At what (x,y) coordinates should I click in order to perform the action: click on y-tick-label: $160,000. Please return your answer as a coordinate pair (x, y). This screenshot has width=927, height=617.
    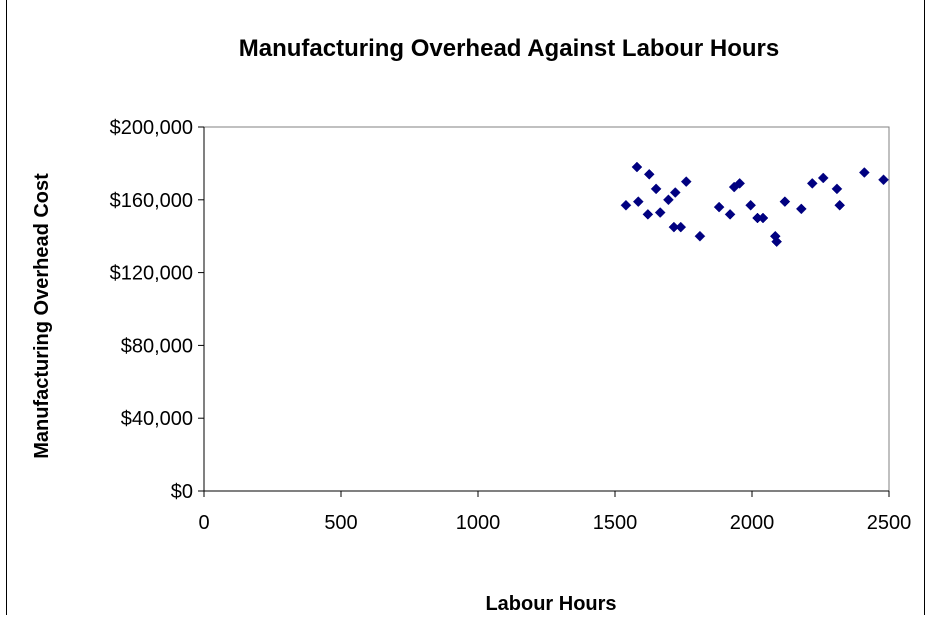
    Looking at the image, I should click on (151, 201).